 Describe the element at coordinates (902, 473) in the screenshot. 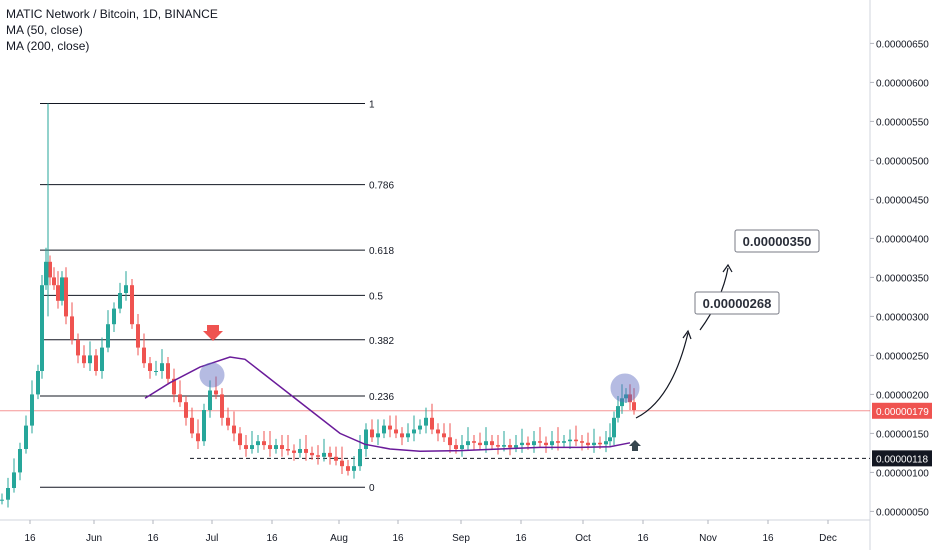

I see `y-tick-label: 0.00000100` at that location.